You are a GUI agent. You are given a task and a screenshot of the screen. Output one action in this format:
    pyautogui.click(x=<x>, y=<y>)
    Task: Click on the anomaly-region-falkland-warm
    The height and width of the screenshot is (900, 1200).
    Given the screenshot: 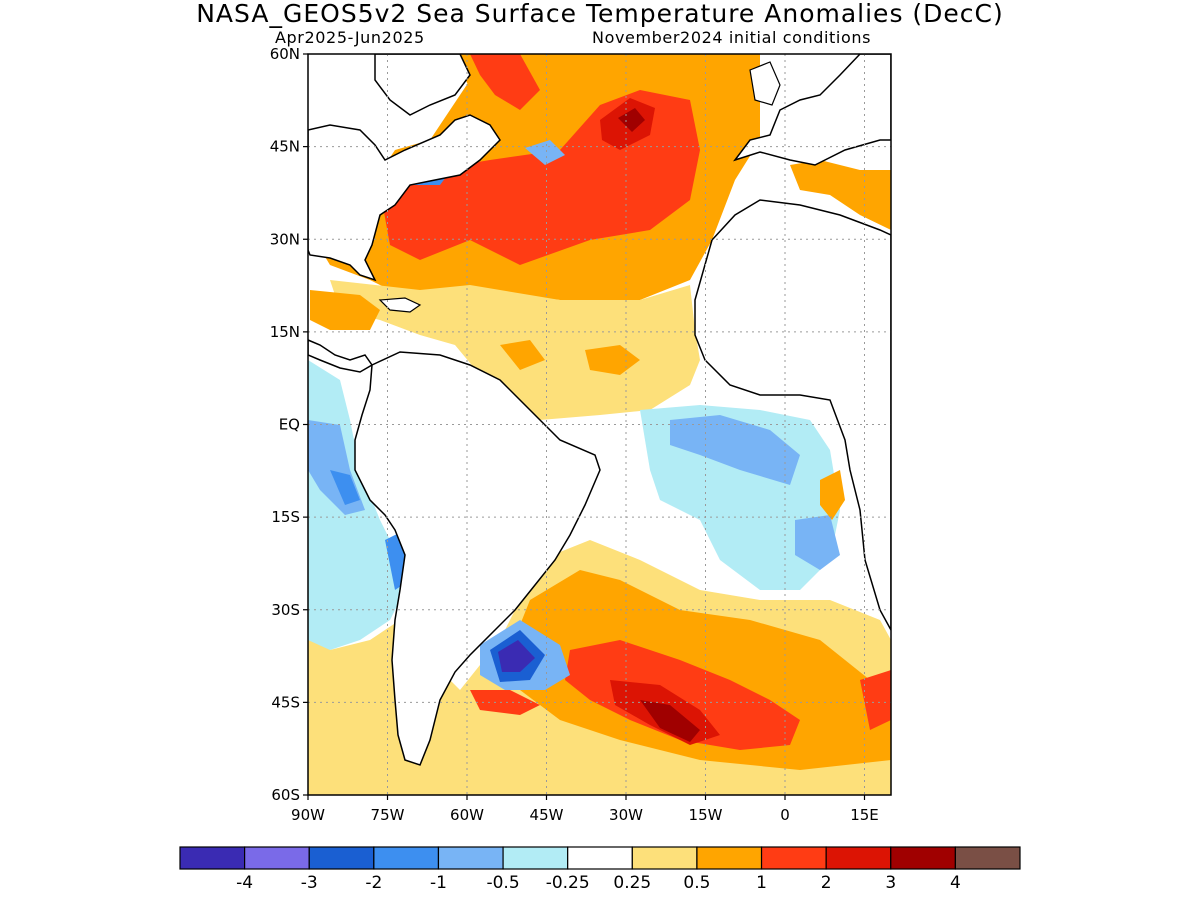 What is the action you would take?
    pyautogui.click(x=505, y=702)
    